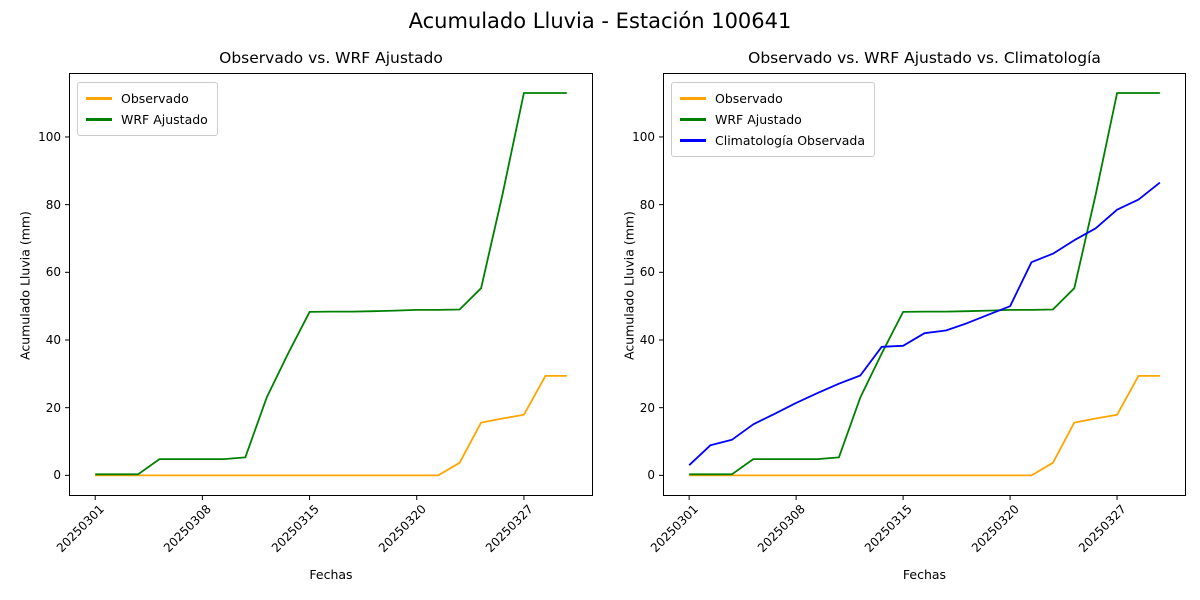 This screenshot has height=600, width=1200. I want to click on legend-item: Climatología Observada, so click(772, 140).